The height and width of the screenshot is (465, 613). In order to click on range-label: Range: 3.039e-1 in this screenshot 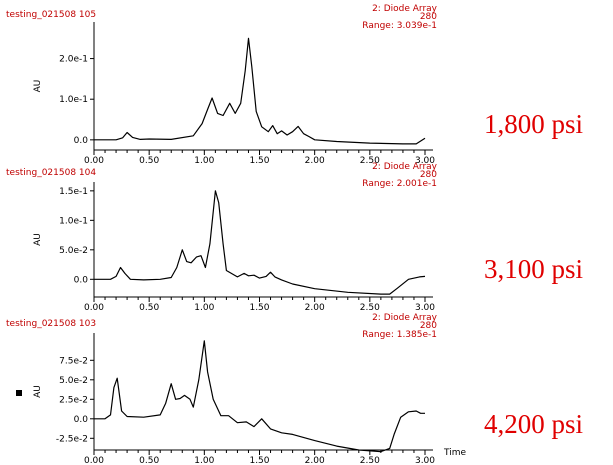, I will do `click(399, 26)`.